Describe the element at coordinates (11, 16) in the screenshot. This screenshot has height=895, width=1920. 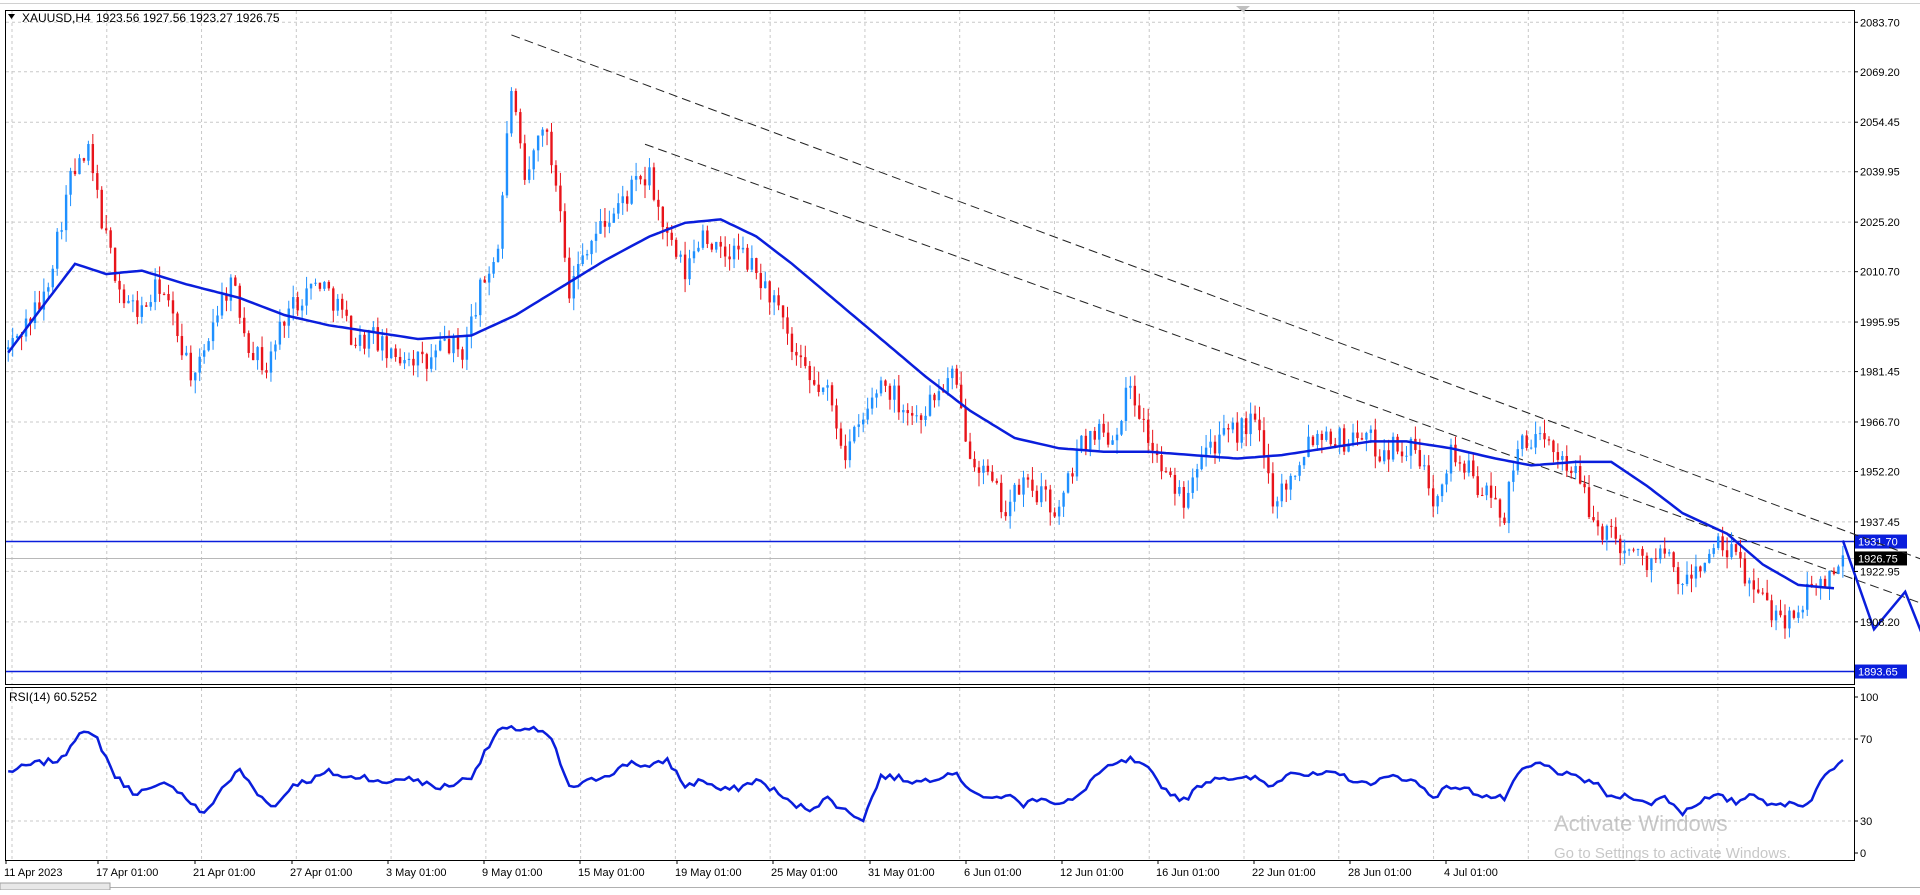
I see `dropdown-triangle-icon` at that location.